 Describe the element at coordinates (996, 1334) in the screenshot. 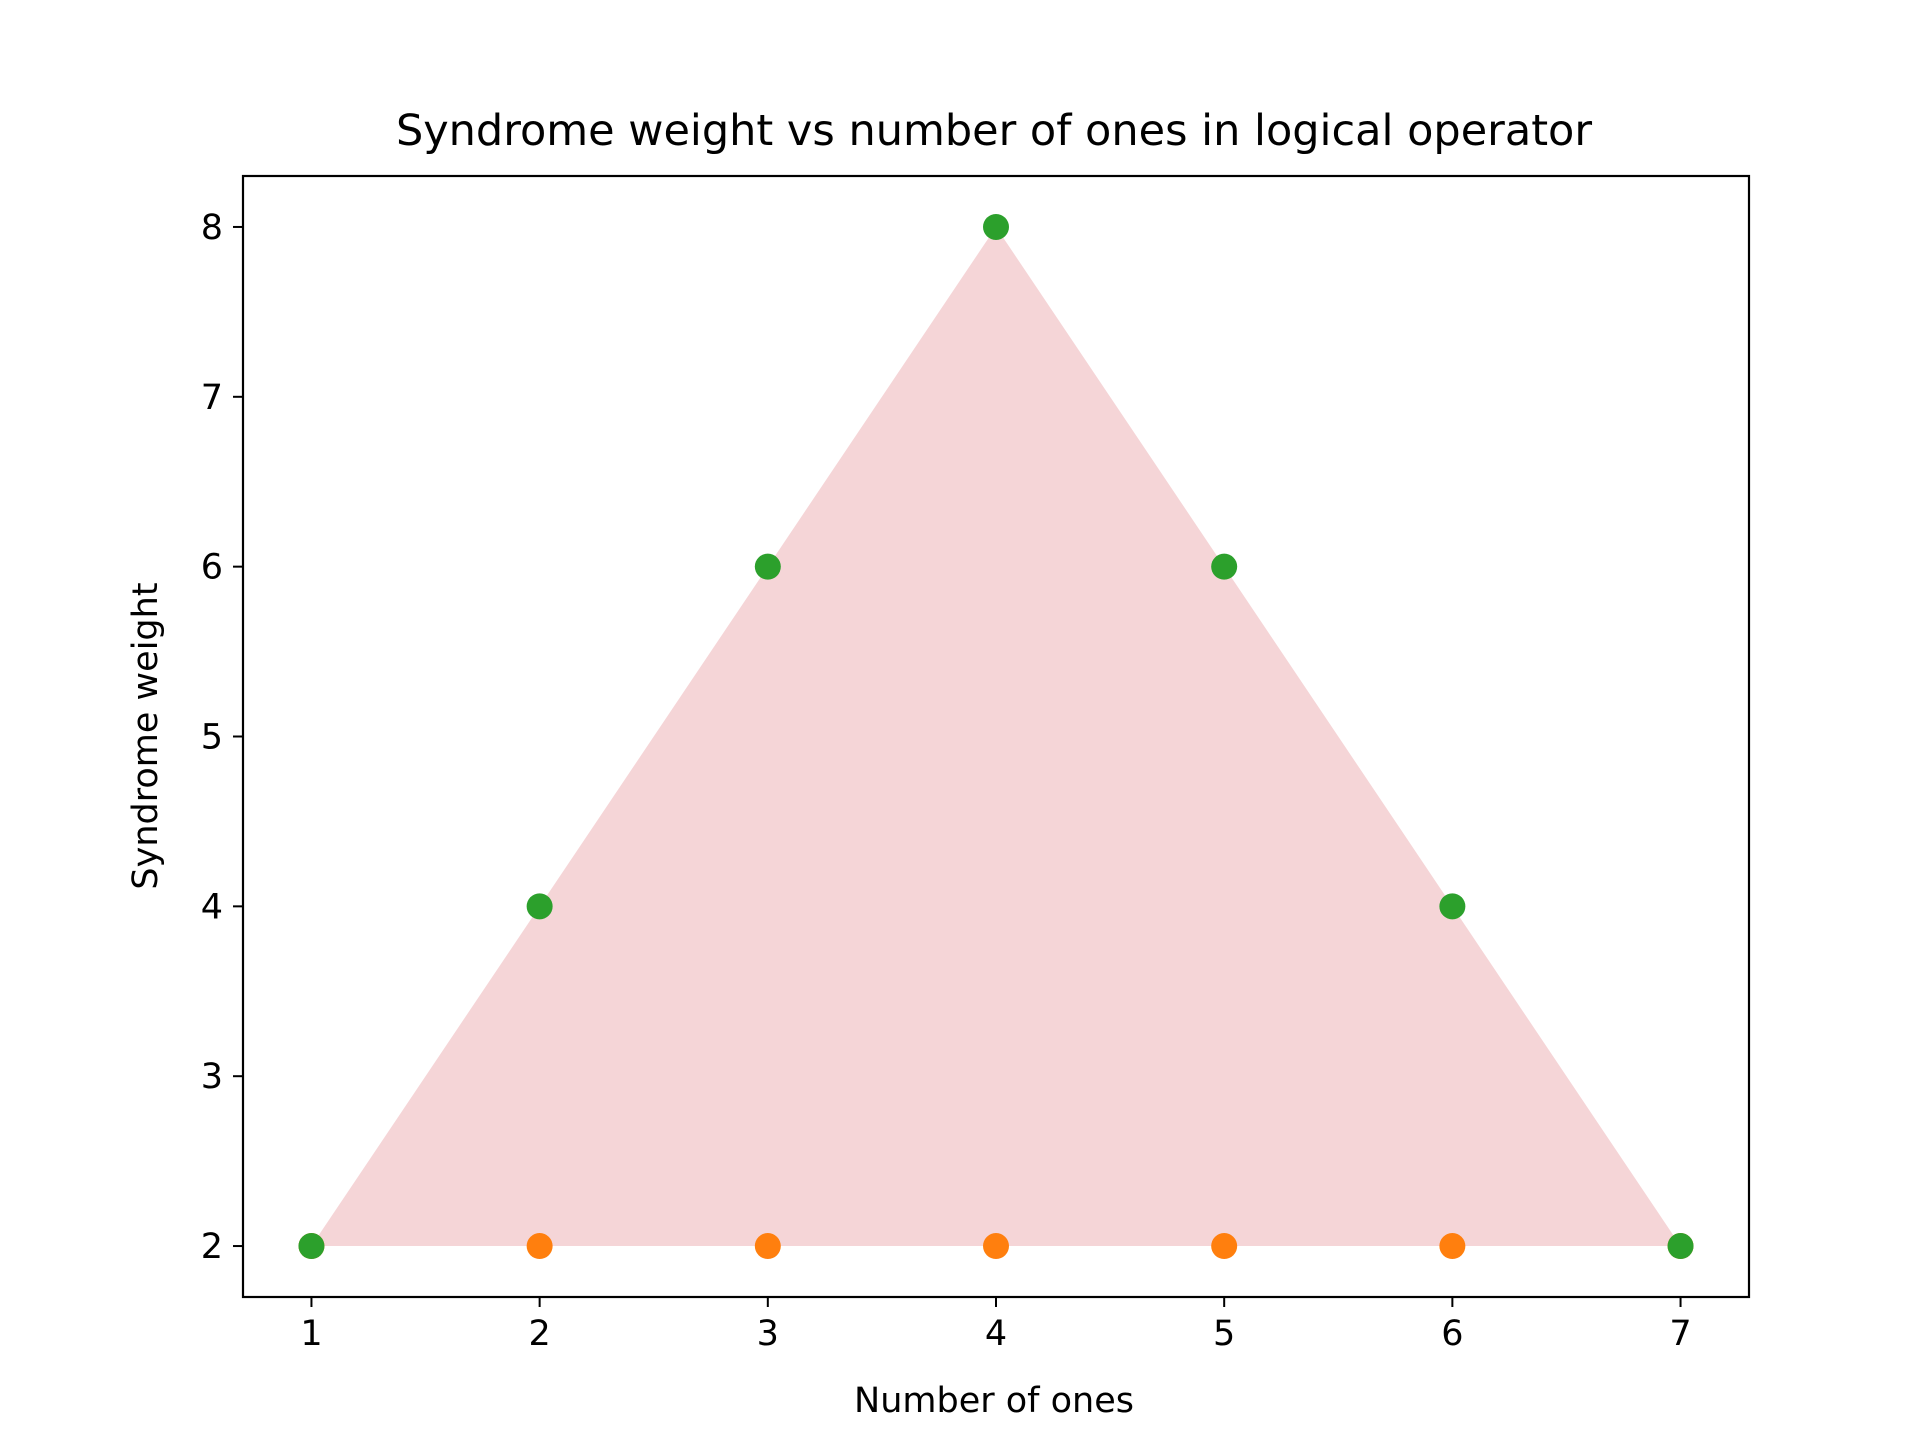

I see `x-tick-label: 4` at that location.